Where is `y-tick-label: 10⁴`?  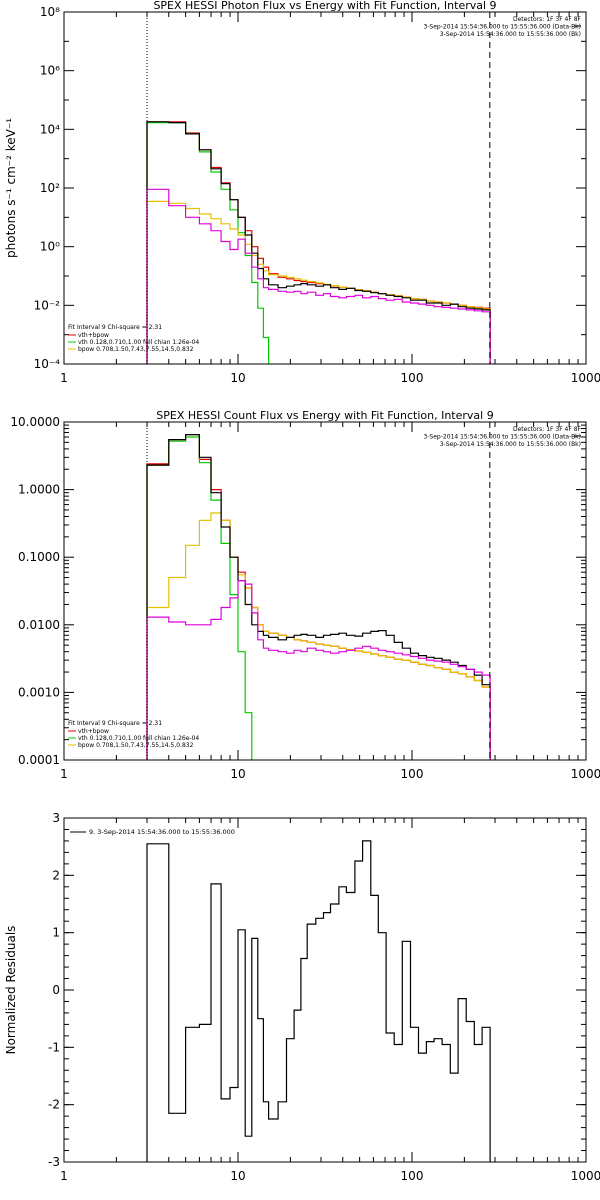
y-tick-label: 10⁴ is located at coordinates (50, 129).